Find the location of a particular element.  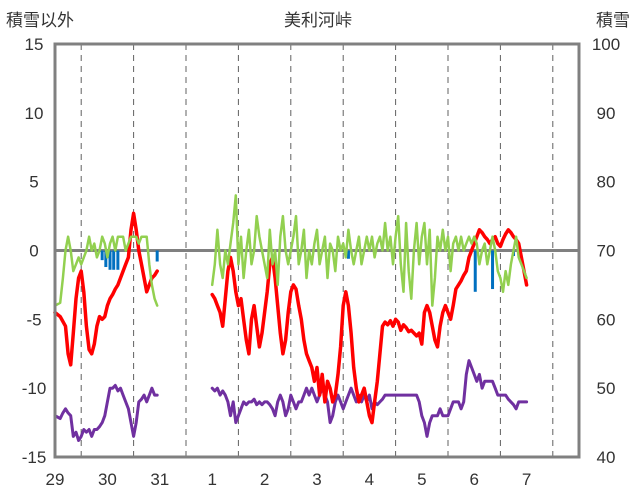

y-left-tick-label: -15 is located at coordinates (34, 457).